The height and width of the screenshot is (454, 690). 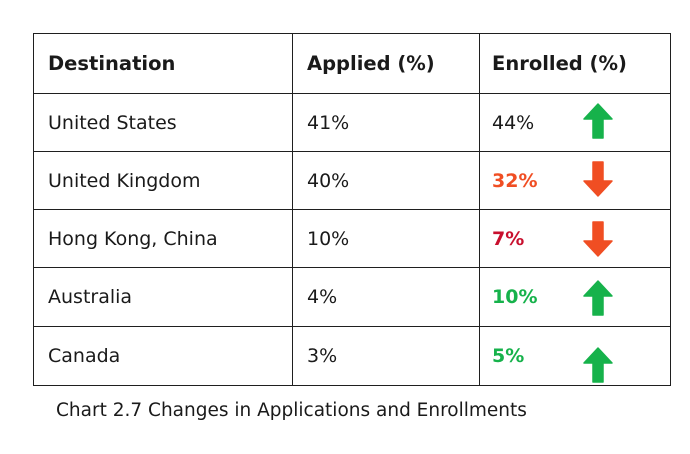 I want to click on table-header-row: Destination Applied (%) Enrolled (%), so click(x=352, y=63).